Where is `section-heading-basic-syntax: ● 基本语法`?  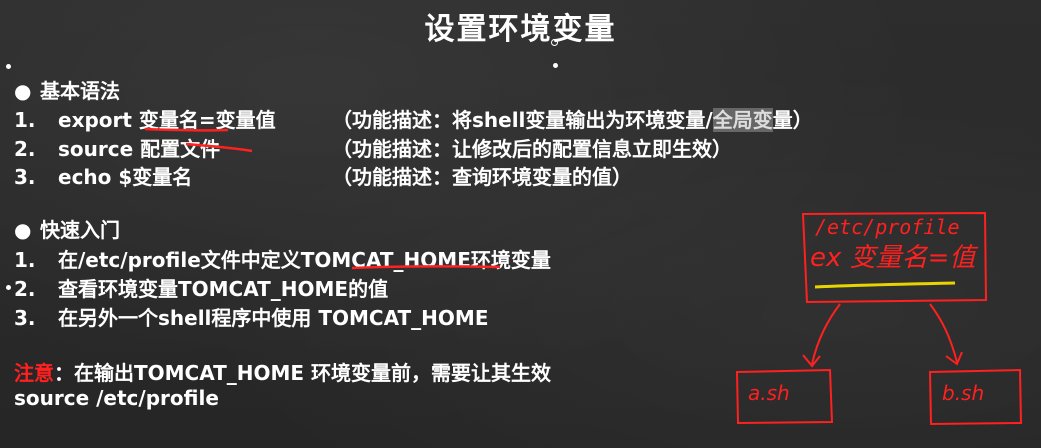 section-heading-basic-syntax: ● 基本语法 is located at coordinates (67, 89).